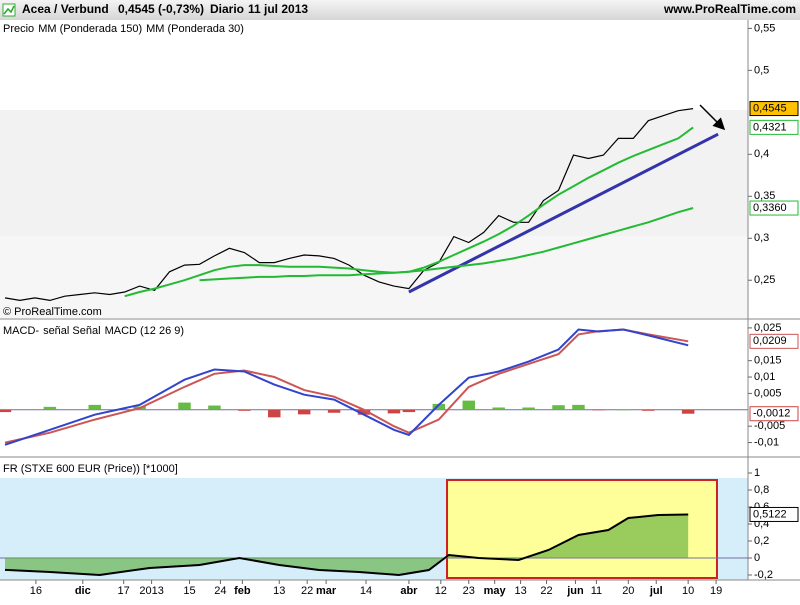 This screenshot has height=605, width=800. Describe the element at coordinates (656, 591) in the screenshot. I see `x-tick-label: jul` at that location.